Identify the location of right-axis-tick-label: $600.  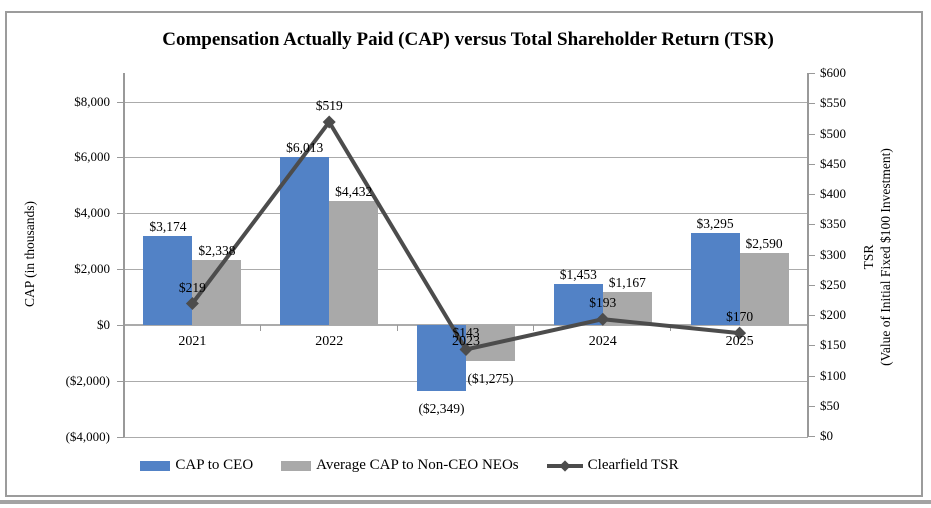
(833, 72).